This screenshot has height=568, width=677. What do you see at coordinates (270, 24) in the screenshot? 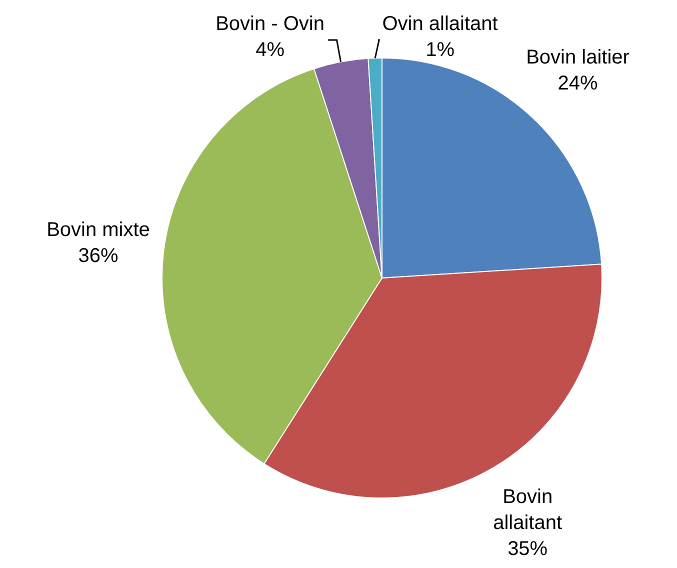
I see `slice-label: Bovin - Ovin` at bounding box center [270, 24].